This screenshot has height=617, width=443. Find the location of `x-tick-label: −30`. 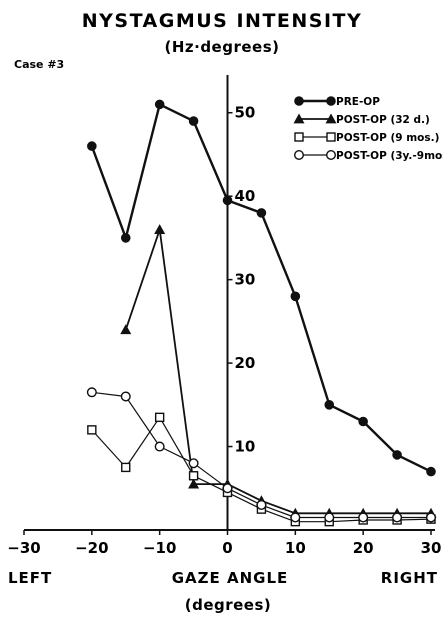

x-tick-label: −30 is located at coordinates (23, 548).